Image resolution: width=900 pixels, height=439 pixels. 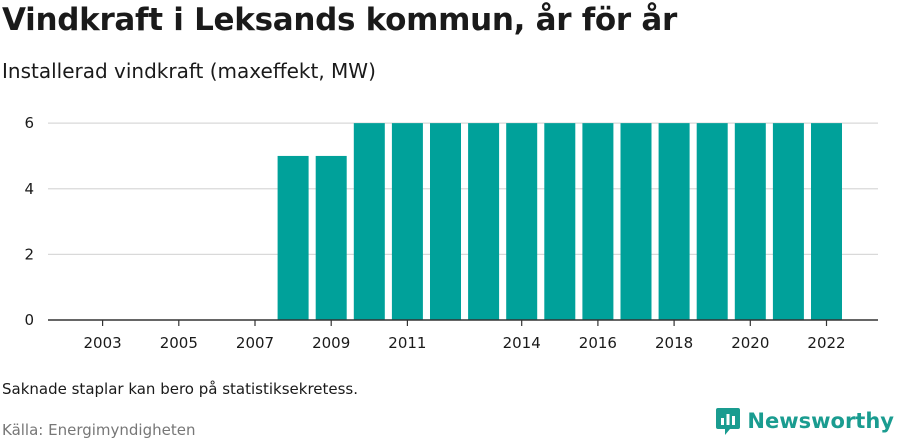 I want to click on x-tick-label: 2018, so click(x=674, y=343).